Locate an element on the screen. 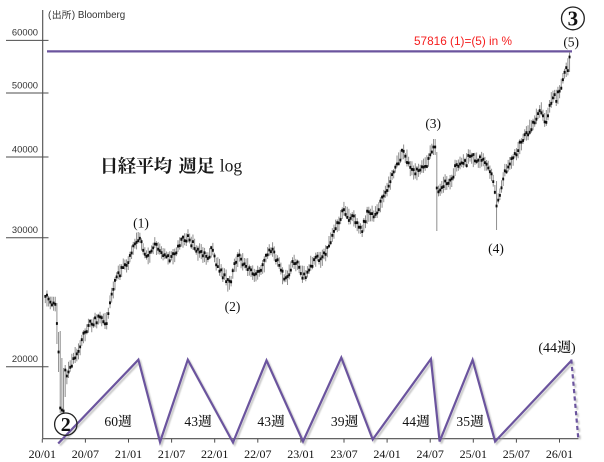 The height and width of the screenshot is (462, 604). svg-text: 20/01 is located at coordinates (42, 454).